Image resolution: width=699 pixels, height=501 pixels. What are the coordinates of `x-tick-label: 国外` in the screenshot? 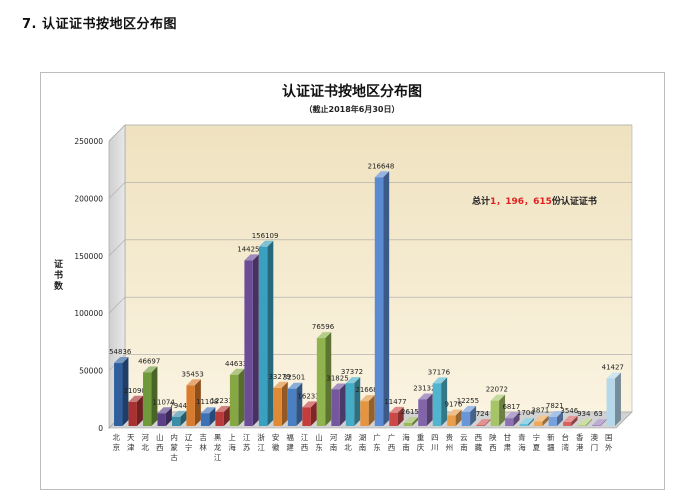 It's located at (609, 442).